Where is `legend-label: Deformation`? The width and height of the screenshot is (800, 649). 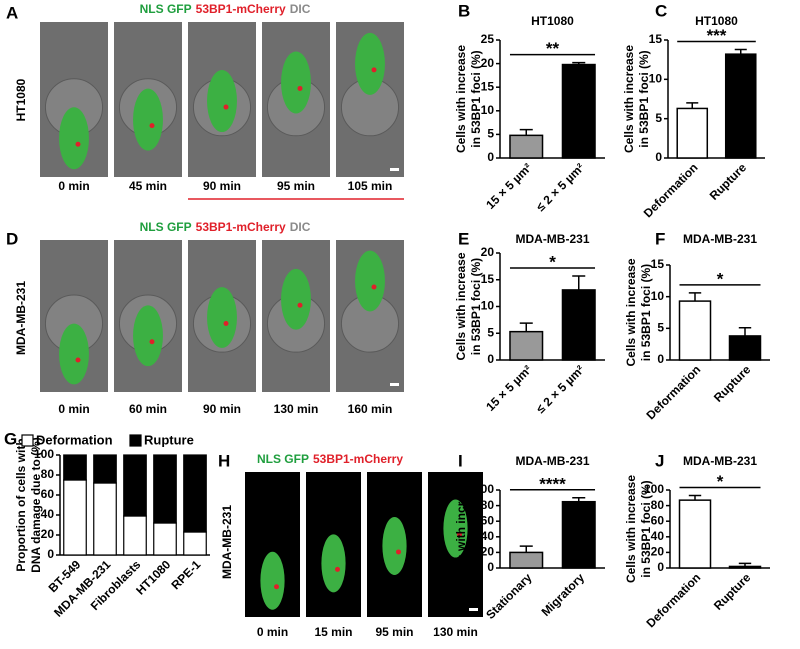 legend-label: Deformation is located at coordinates (74, 439).